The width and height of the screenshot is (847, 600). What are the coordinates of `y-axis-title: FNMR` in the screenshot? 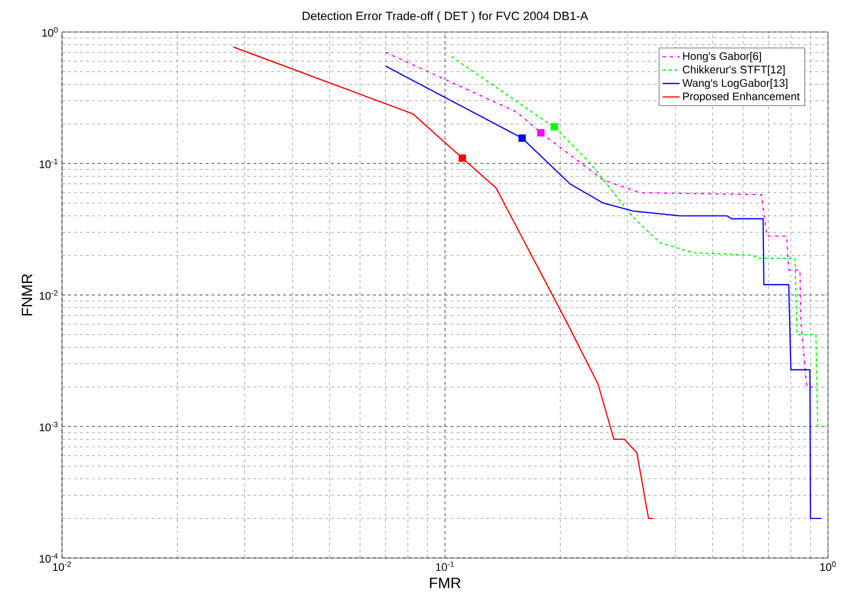 It's located at (27, 295).